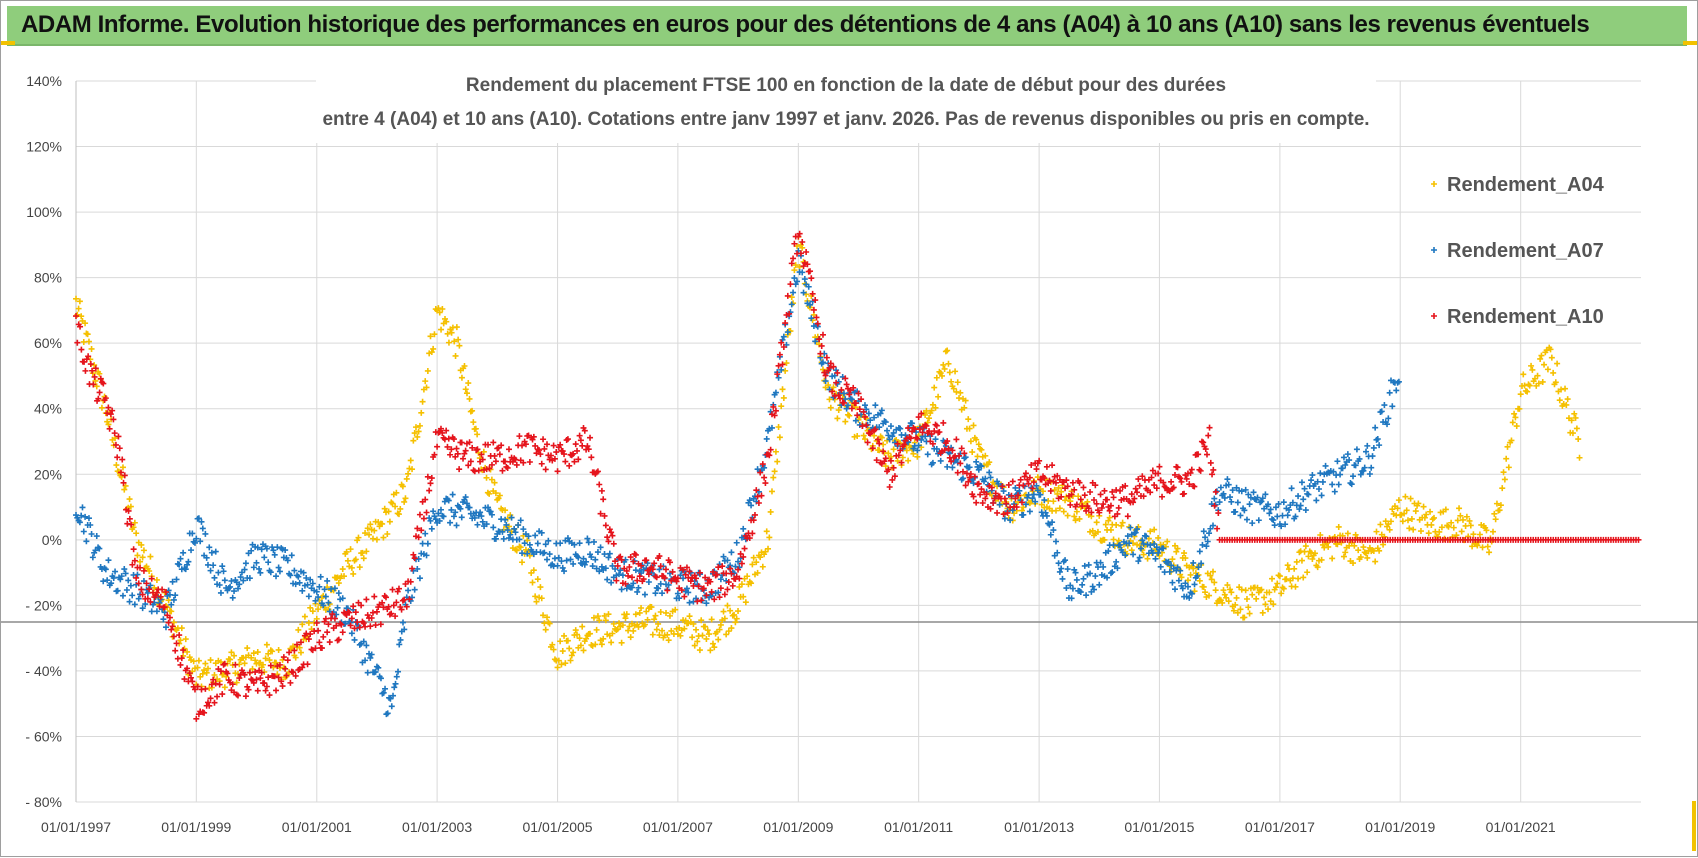  Describe the element at coordinates (1280, 827) in the screenshot. I see `x-tick-label: 01/01/2017` at that location.